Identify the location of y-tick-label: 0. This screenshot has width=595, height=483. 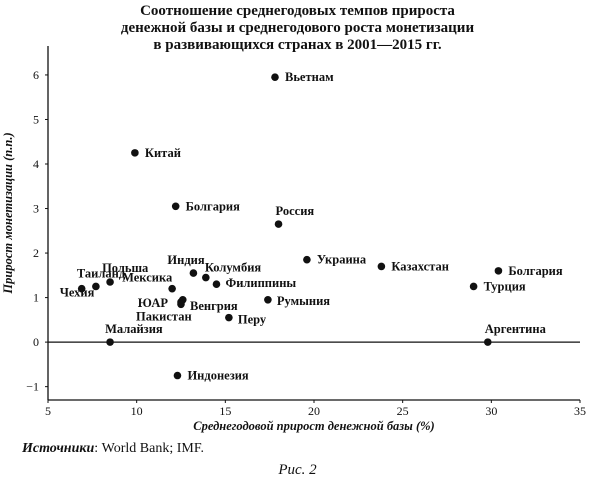
(36, 342).